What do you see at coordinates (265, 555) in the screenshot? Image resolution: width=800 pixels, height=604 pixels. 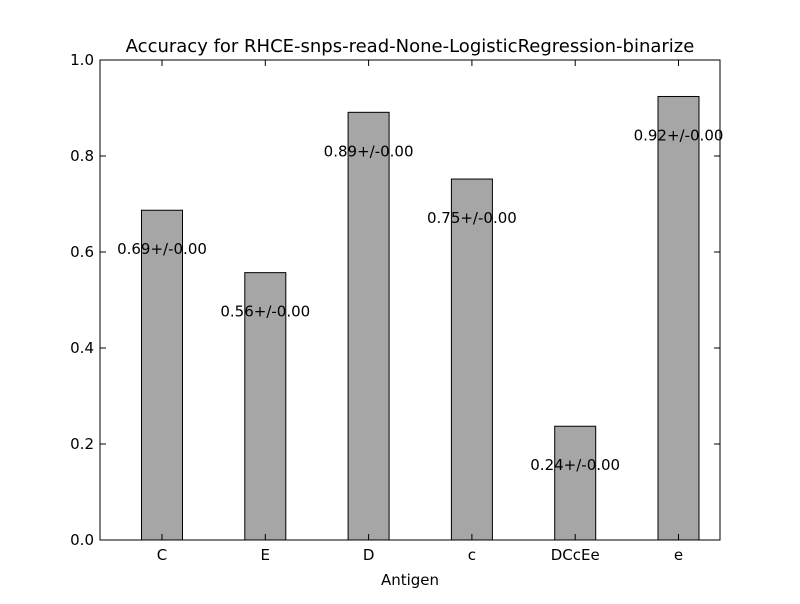 I see `x-tick-label-E: E` at bounding box center [265, 555].